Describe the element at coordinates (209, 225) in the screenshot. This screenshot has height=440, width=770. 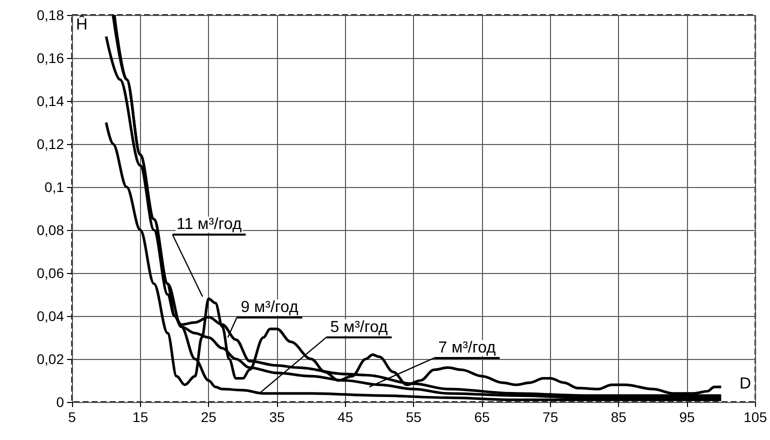
I see `annotation: 11 м³/год` at that location.